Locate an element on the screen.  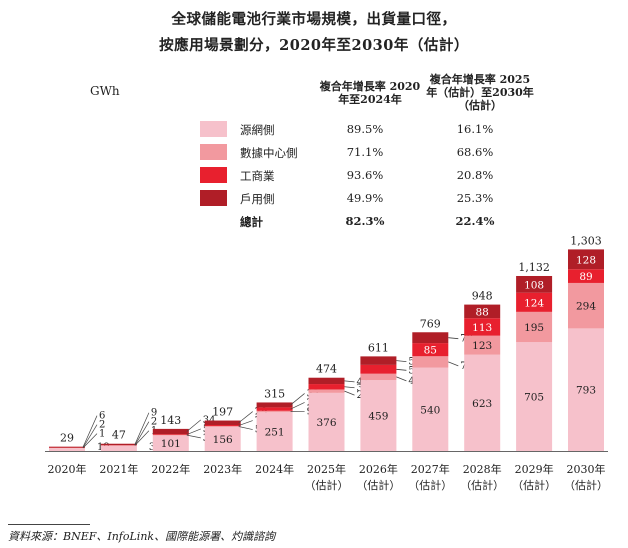
x-tick-label: 2020年 is located at coordinates (67, 469).